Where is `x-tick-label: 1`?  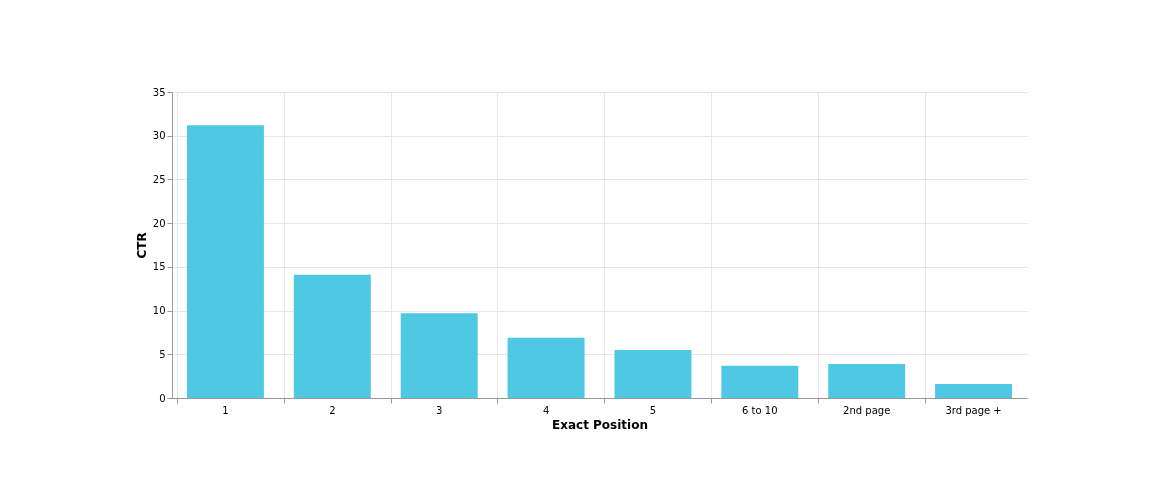 x-tick-label: 1 is located at coordinates (225, 410).